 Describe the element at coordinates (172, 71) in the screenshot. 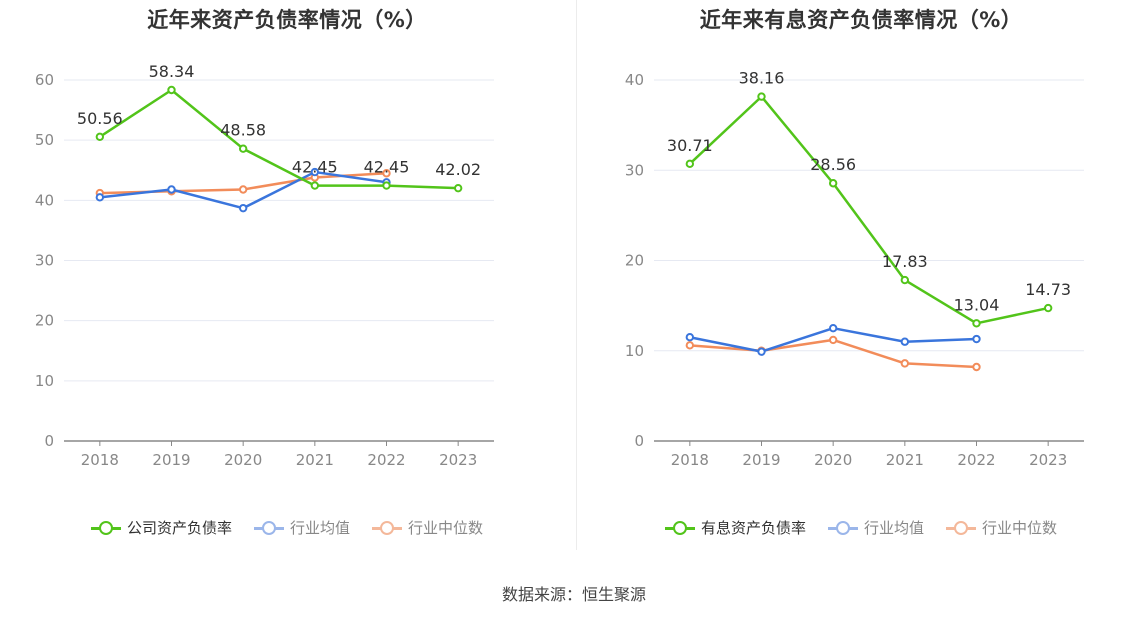

I see `data-label: 58.34` at that location.